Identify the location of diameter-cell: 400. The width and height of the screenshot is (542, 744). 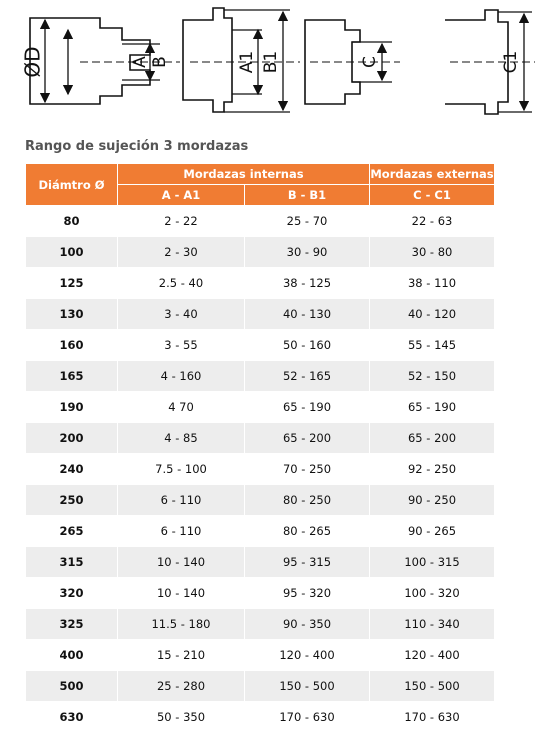
(71, 655).